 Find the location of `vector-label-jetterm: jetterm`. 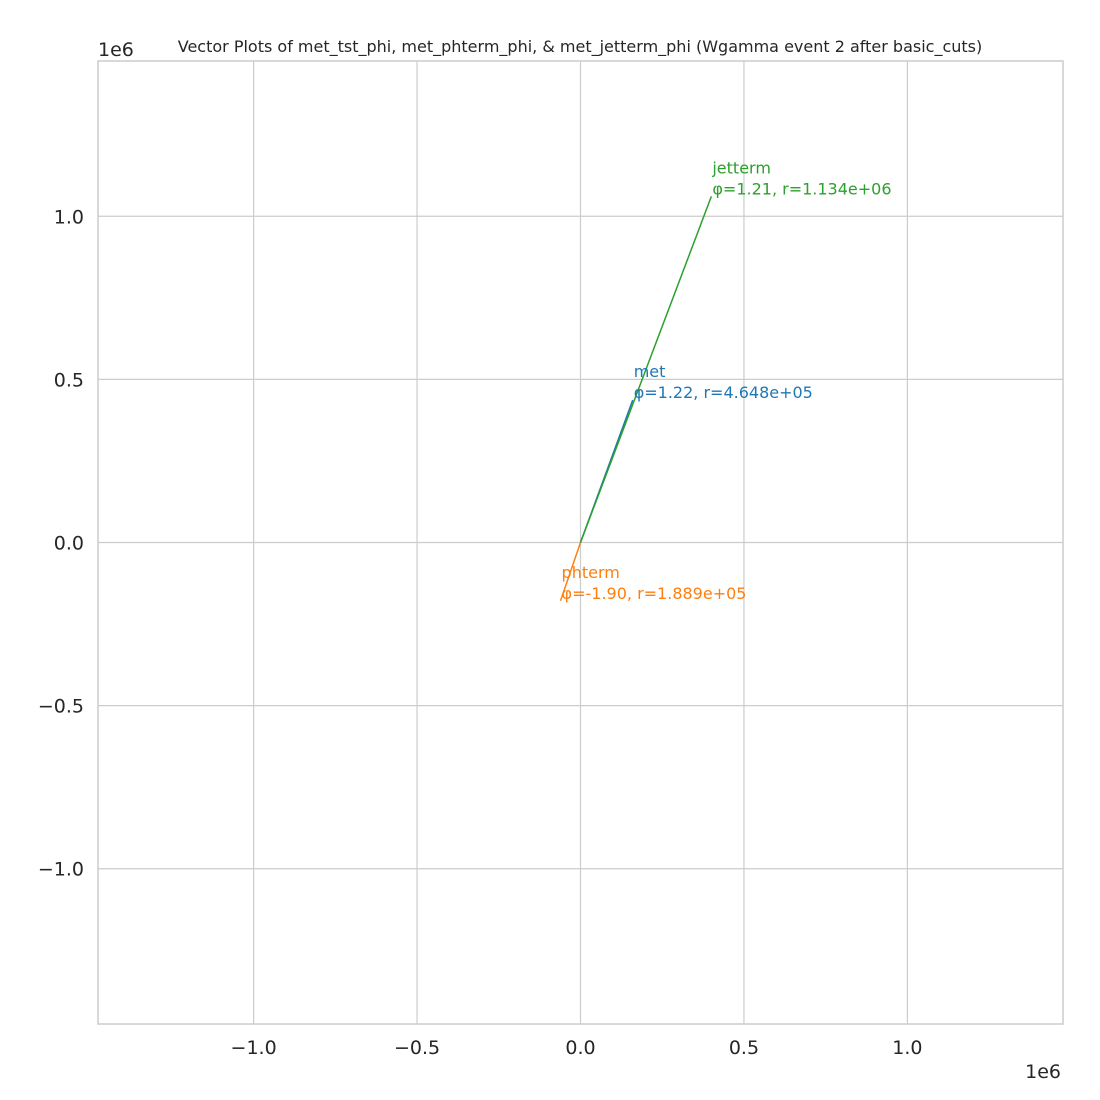

vector-label-jetterm: jetterm is located at coordinates (741, 167).